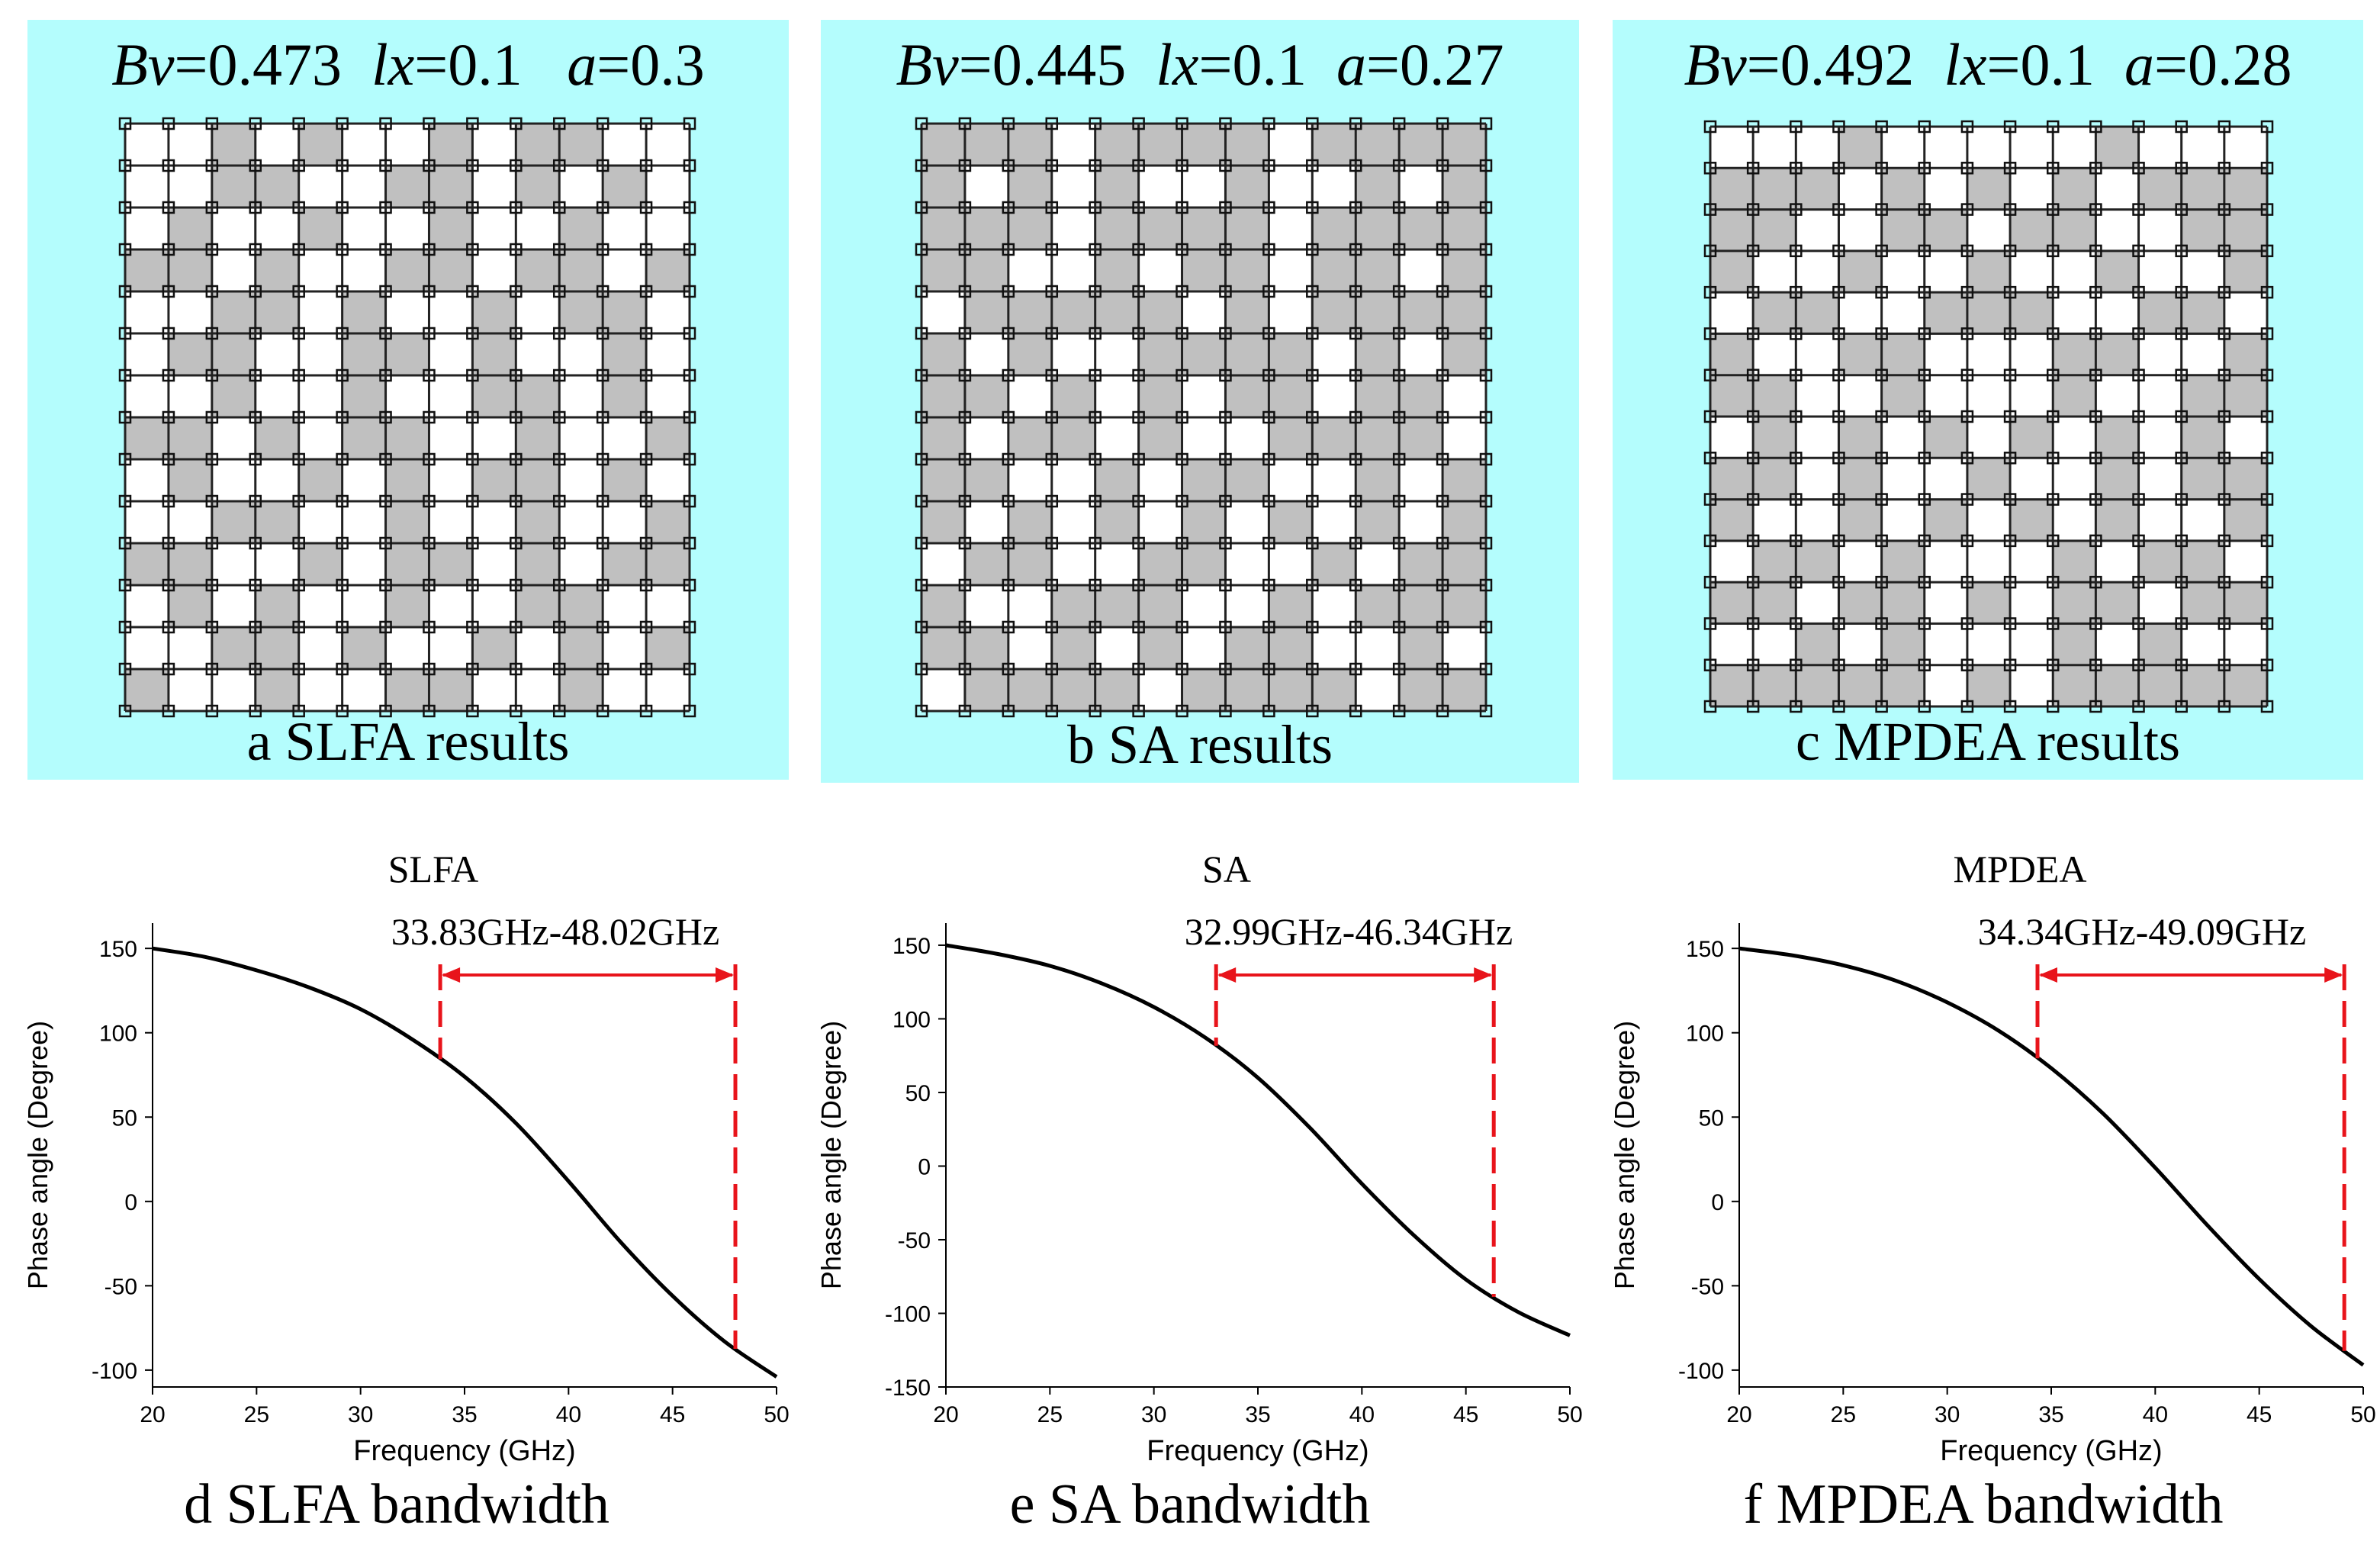 The width and height of the screenshot is (2380, 1551). I want to click on panel-b-lx-label: lx, so click(1177, 64).